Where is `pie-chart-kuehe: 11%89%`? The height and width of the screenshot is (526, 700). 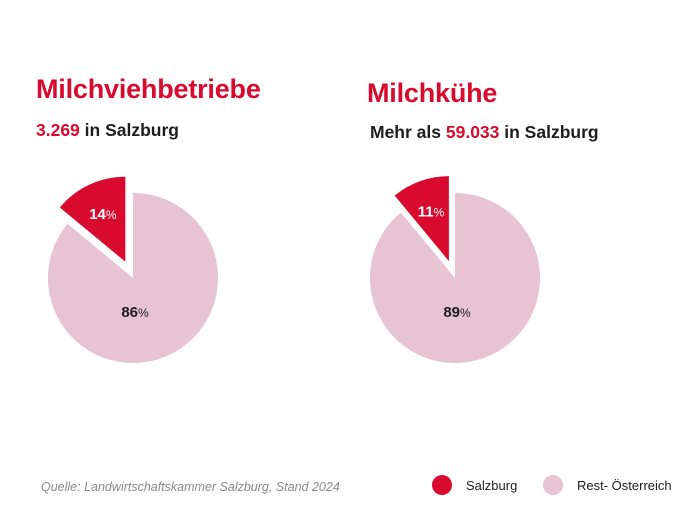
pie-chart-kuehe: 11%89% is located at coordinates (455, 269).